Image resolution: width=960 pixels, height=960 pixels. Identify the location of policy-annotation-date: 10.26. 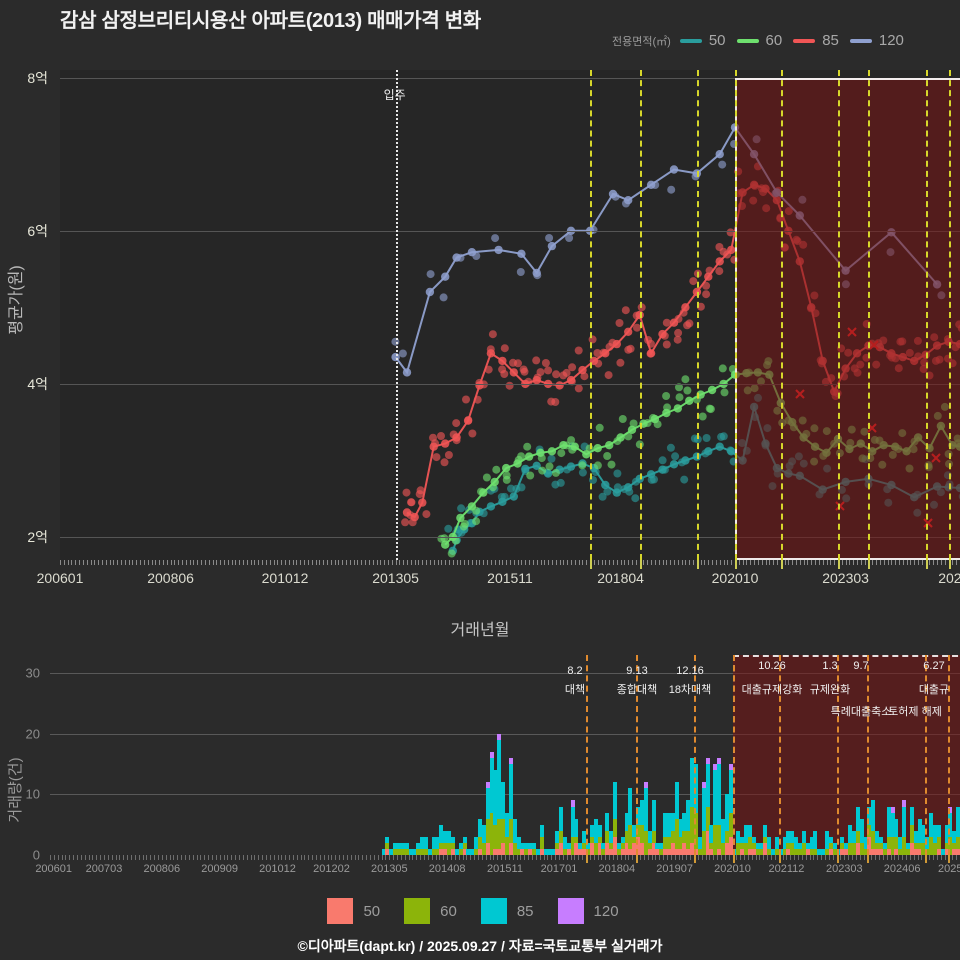
(772, 666).